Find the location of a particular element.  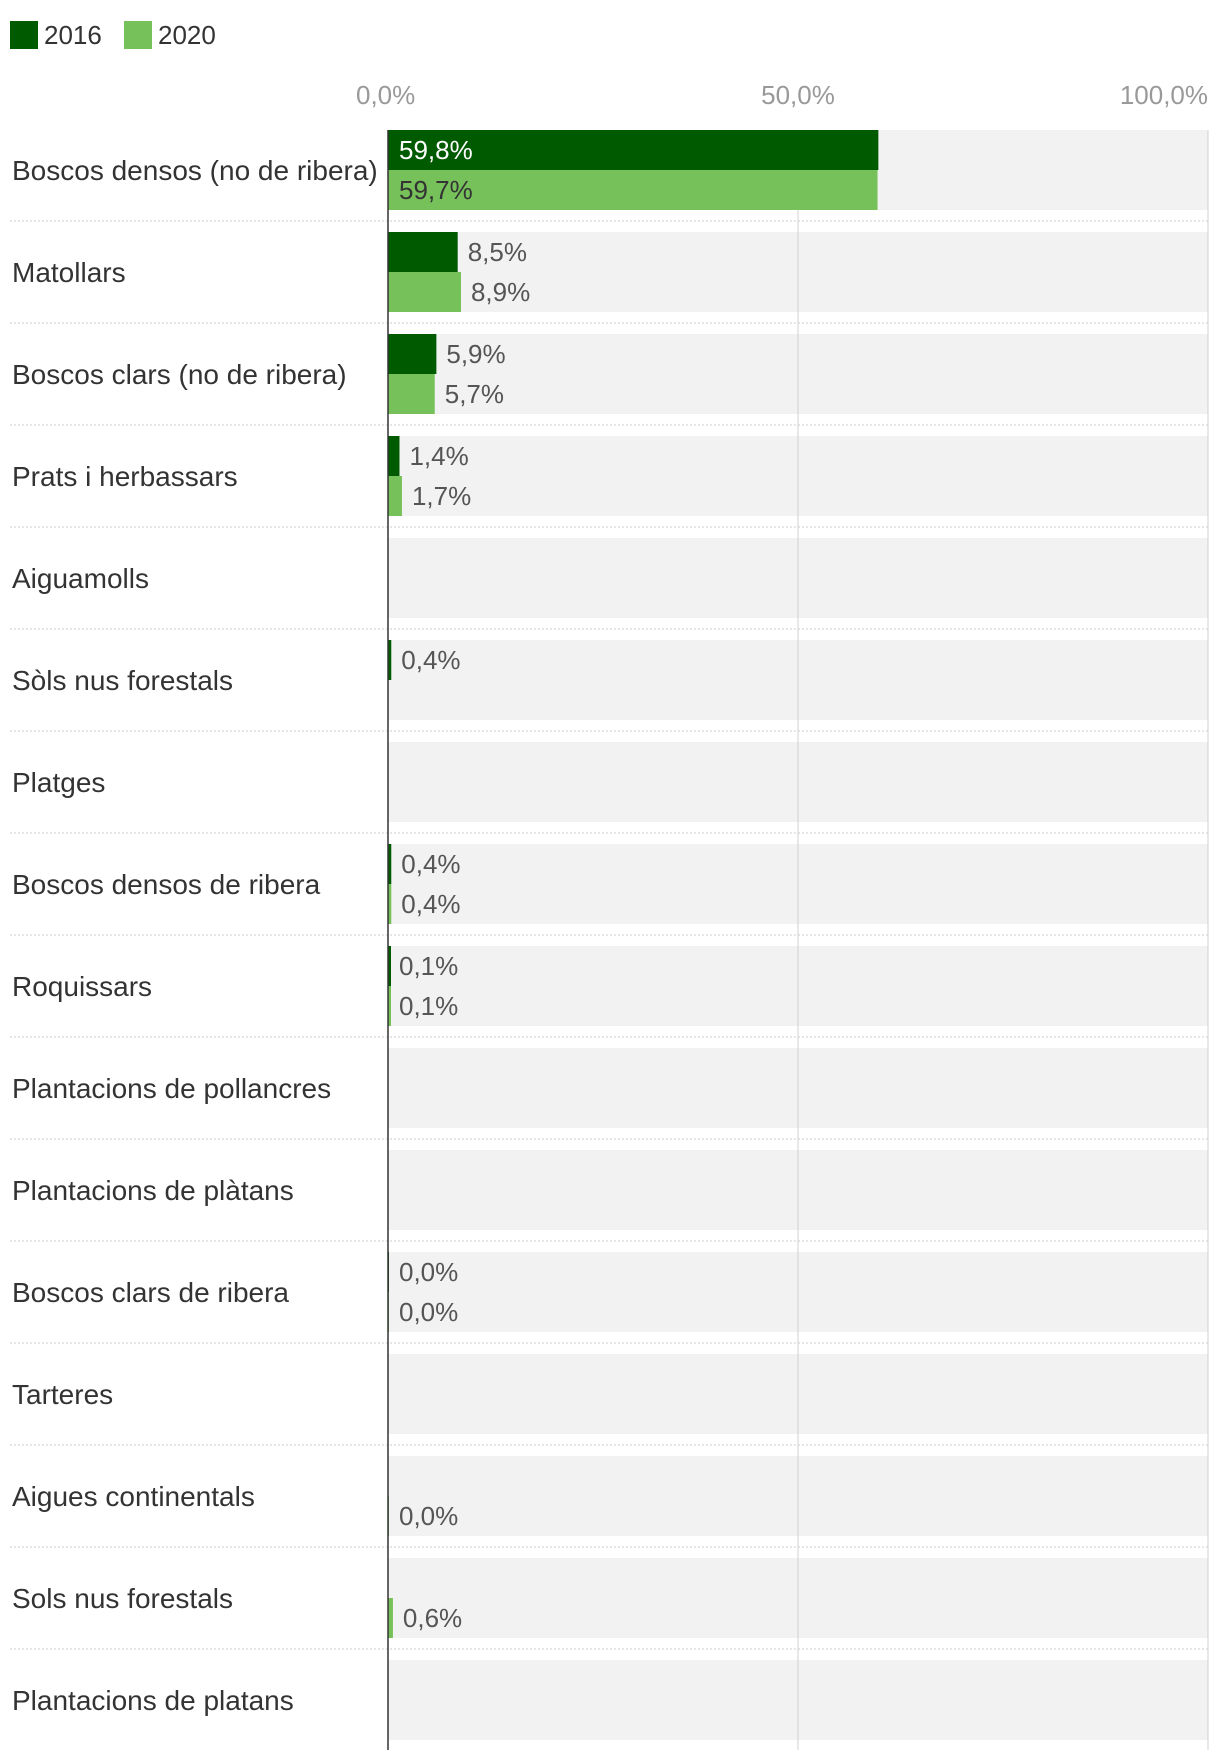

category-label: Boscos densos (no de ribera) is located at coordinates (195, 170).